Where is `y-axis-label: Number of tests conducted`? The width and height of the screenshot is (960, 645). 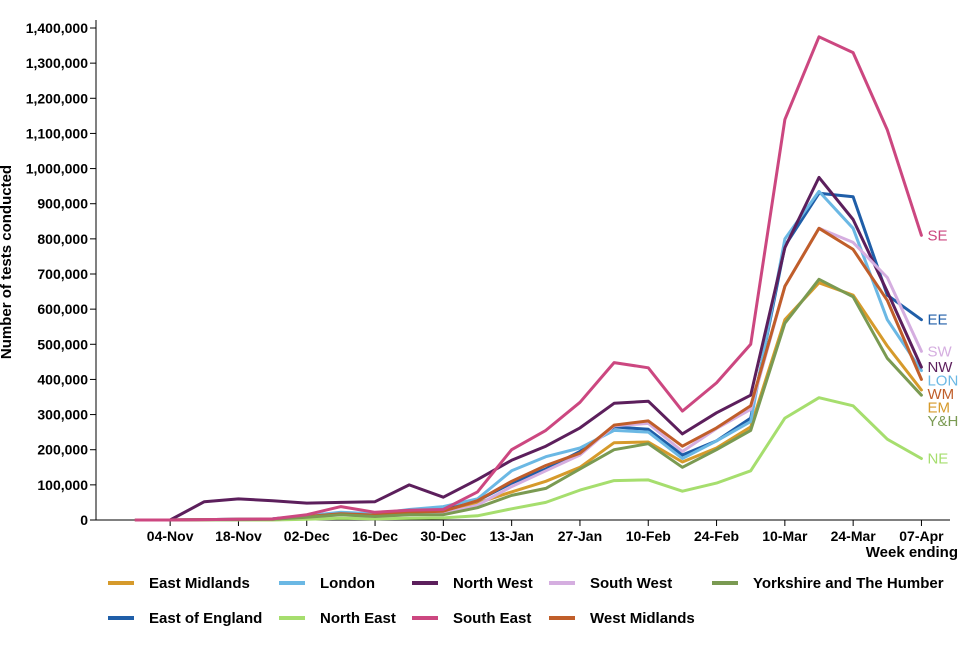 y-axis-label: Number of tests conducted is located at coordinates (7, 262).